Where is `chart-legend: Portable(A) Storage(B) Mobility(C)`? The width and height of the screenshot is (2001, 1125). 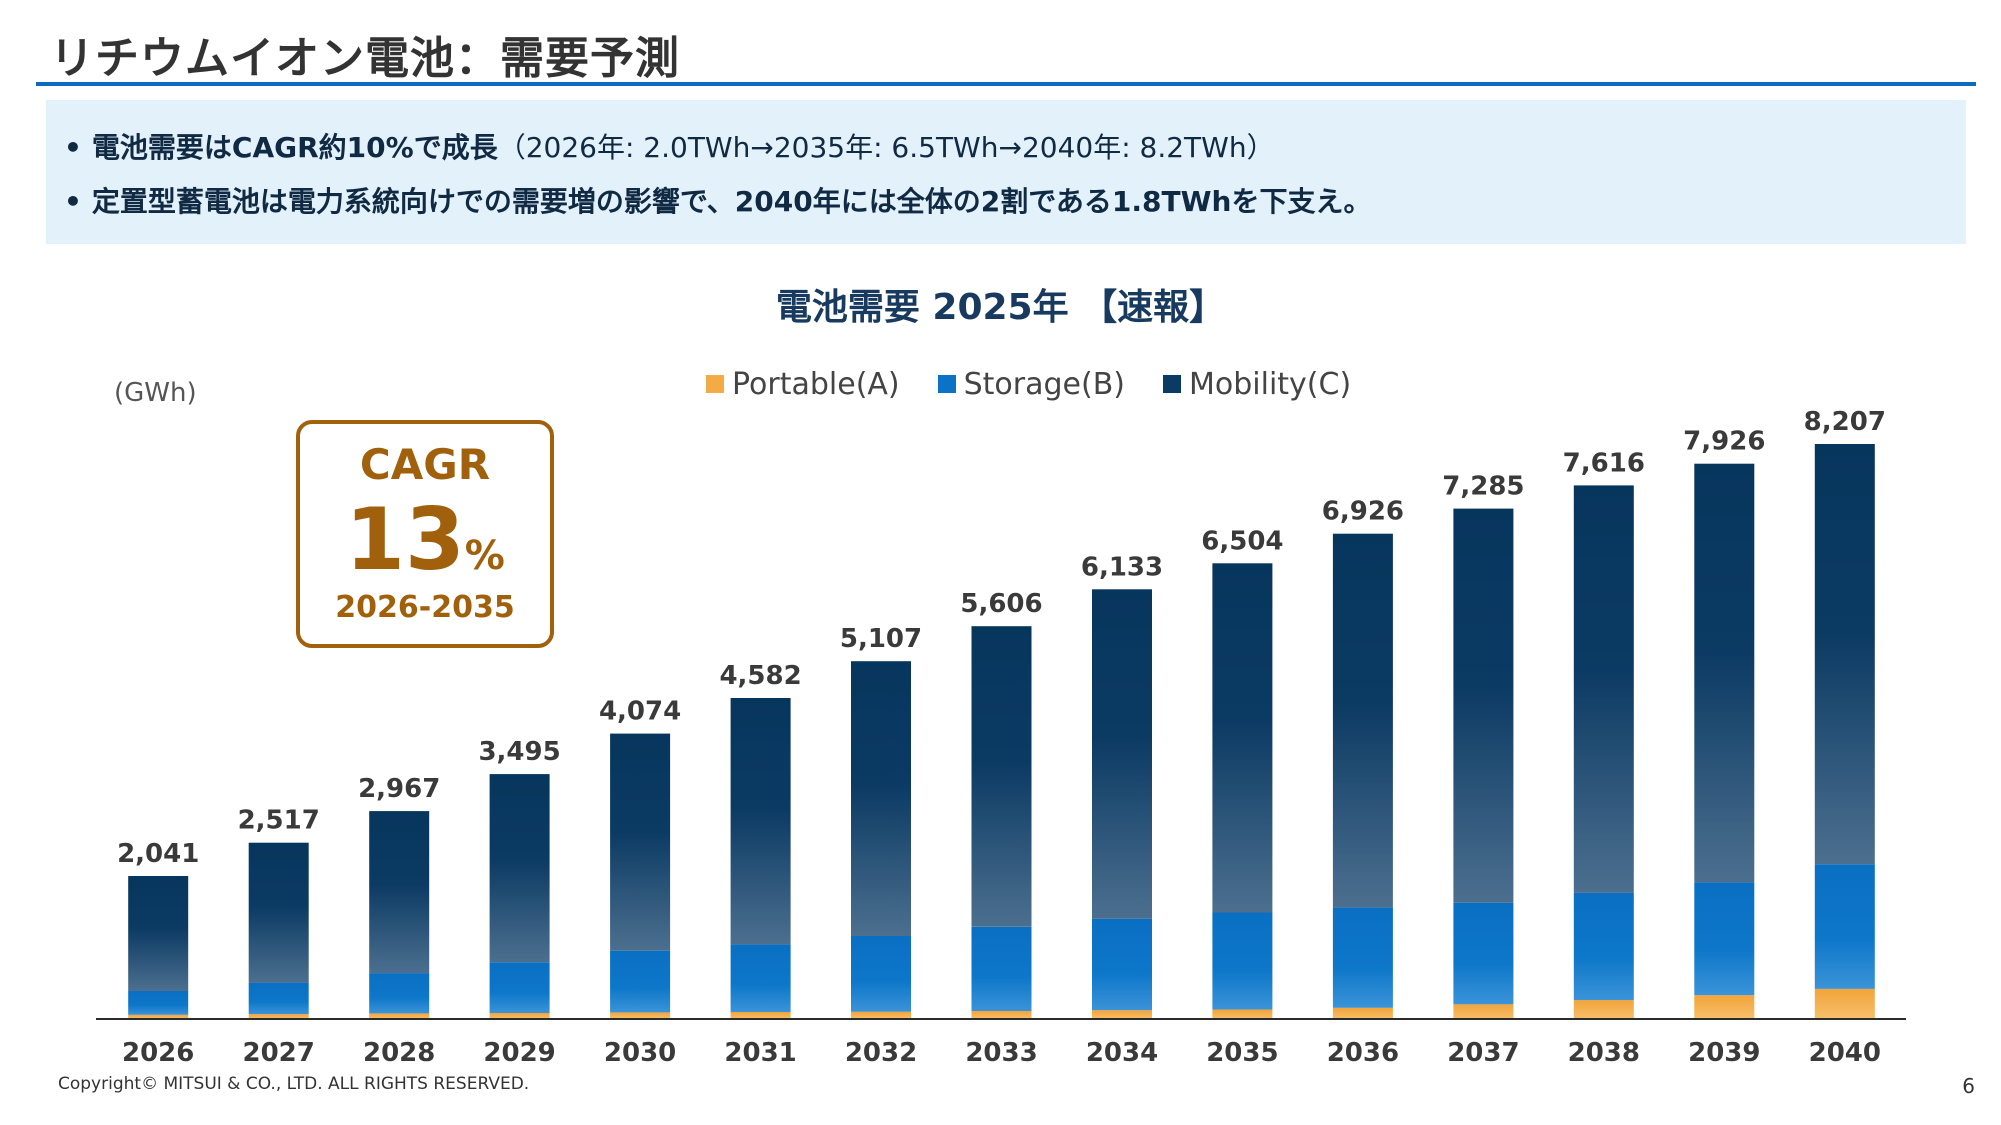 chart-legend: Portable(A) Storage(B) Mobility(C) is located at coordinates (1028, 384).